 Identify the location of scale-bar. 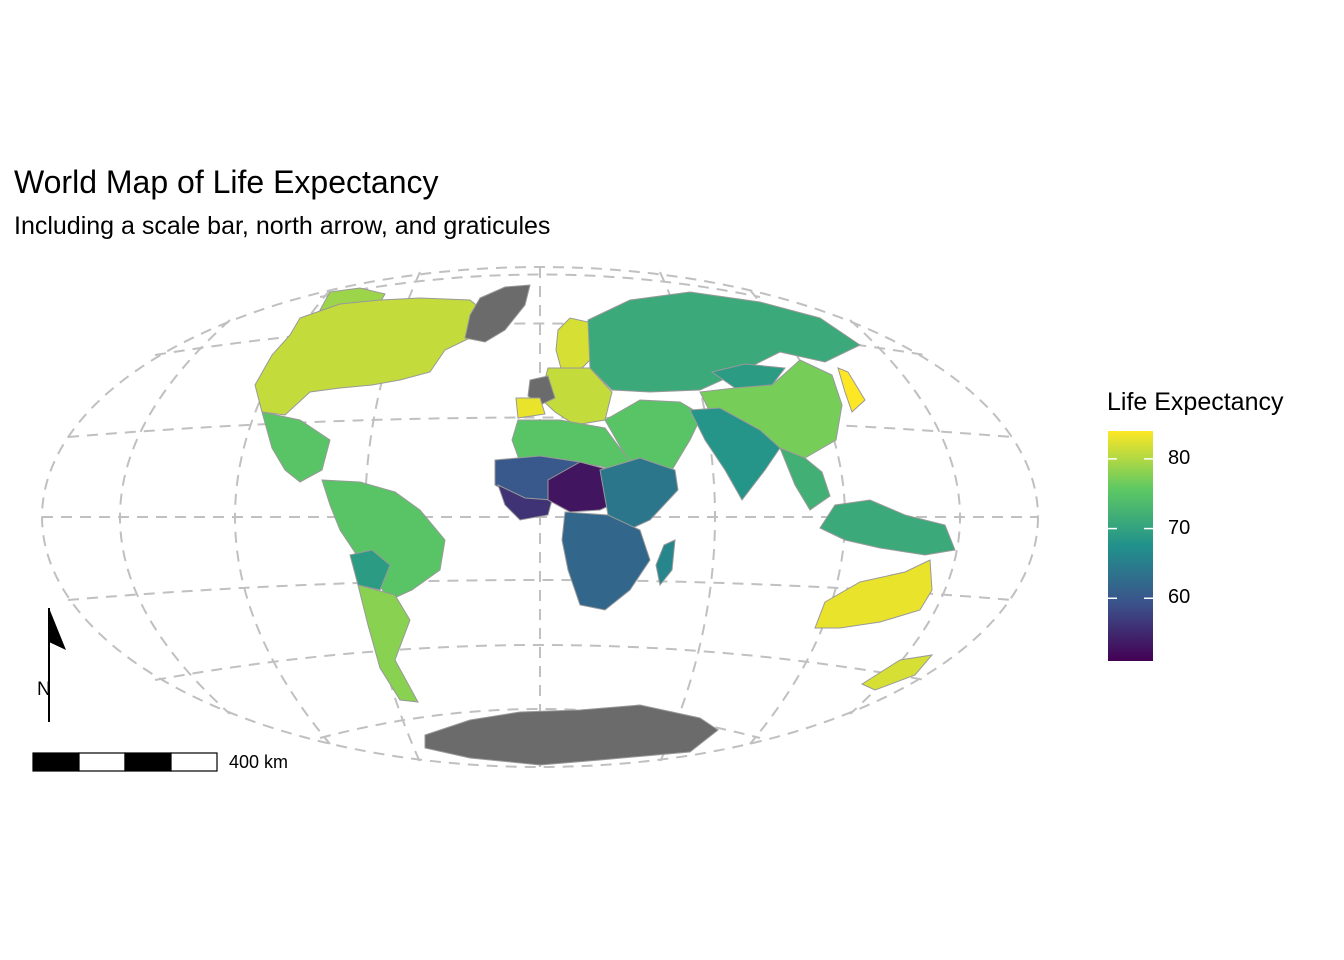
(125, 762).